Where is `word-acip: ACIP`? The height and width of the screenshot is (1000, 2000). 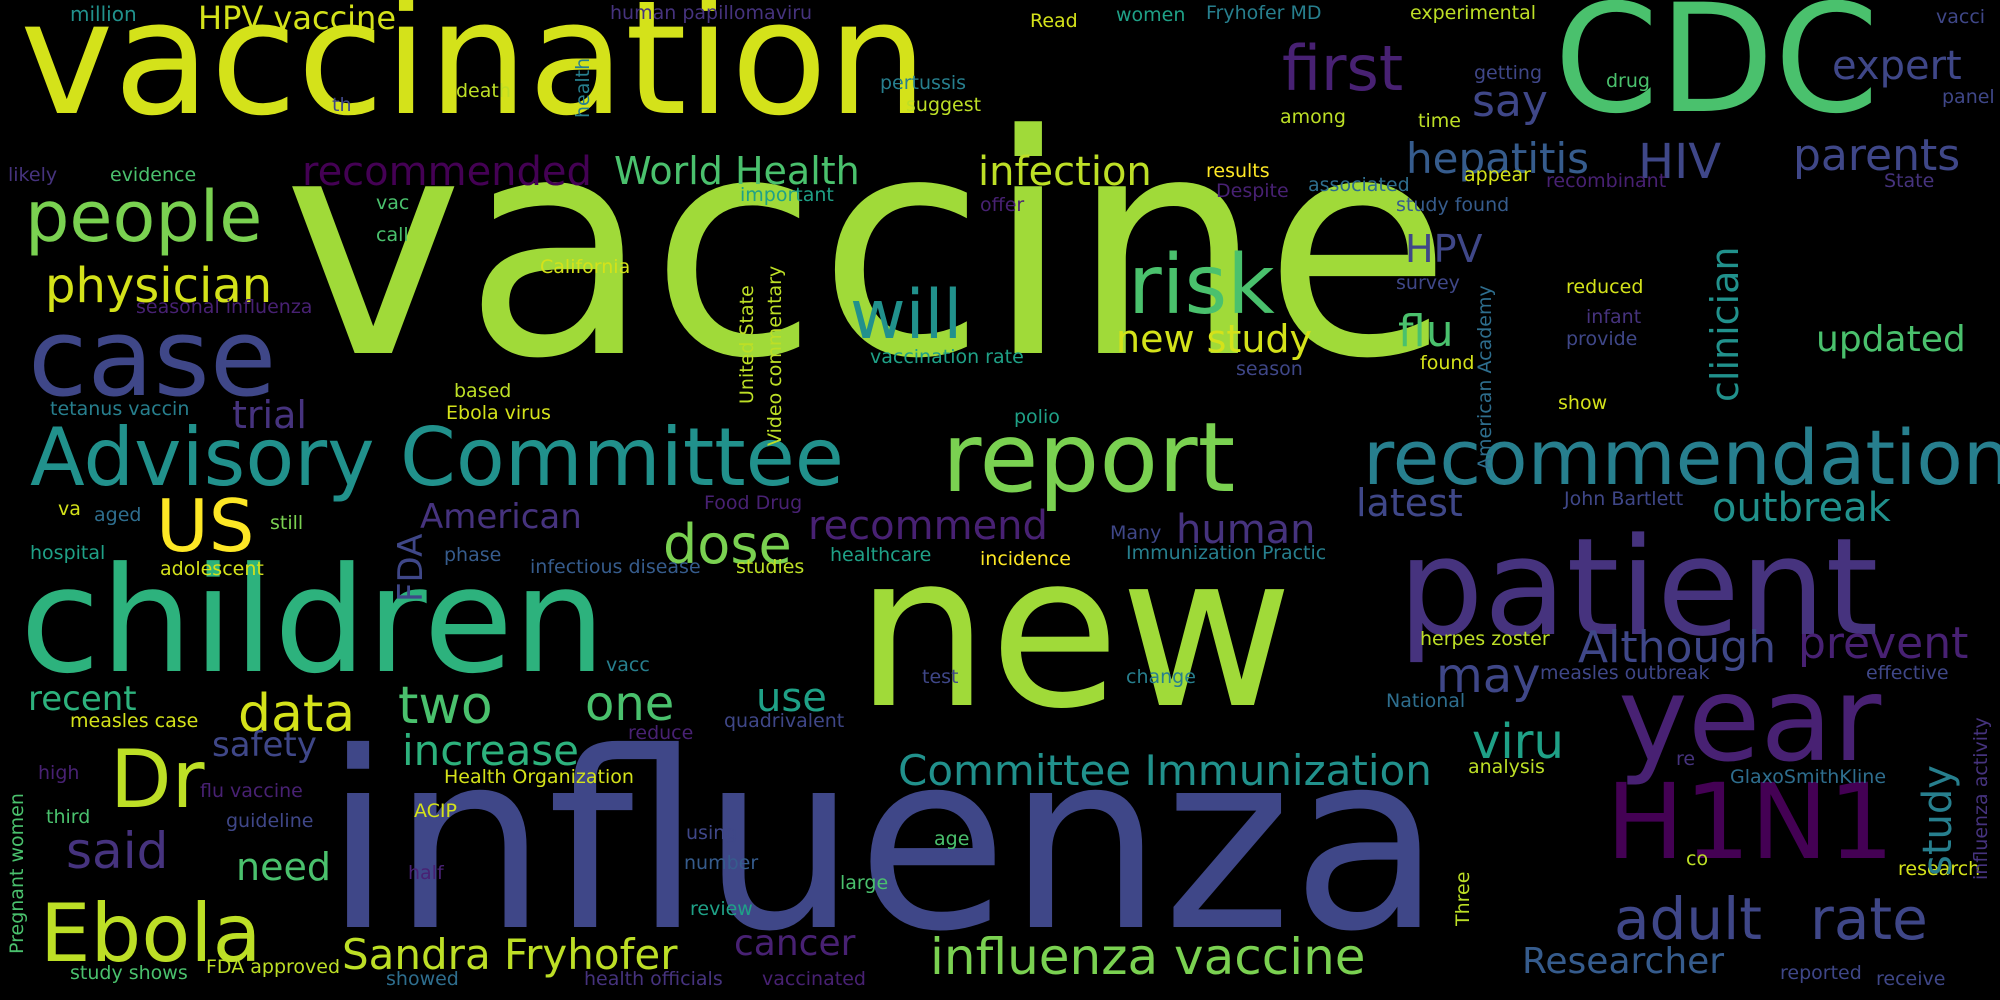
word-acip: ACIP is located at coordinates (435, 811).